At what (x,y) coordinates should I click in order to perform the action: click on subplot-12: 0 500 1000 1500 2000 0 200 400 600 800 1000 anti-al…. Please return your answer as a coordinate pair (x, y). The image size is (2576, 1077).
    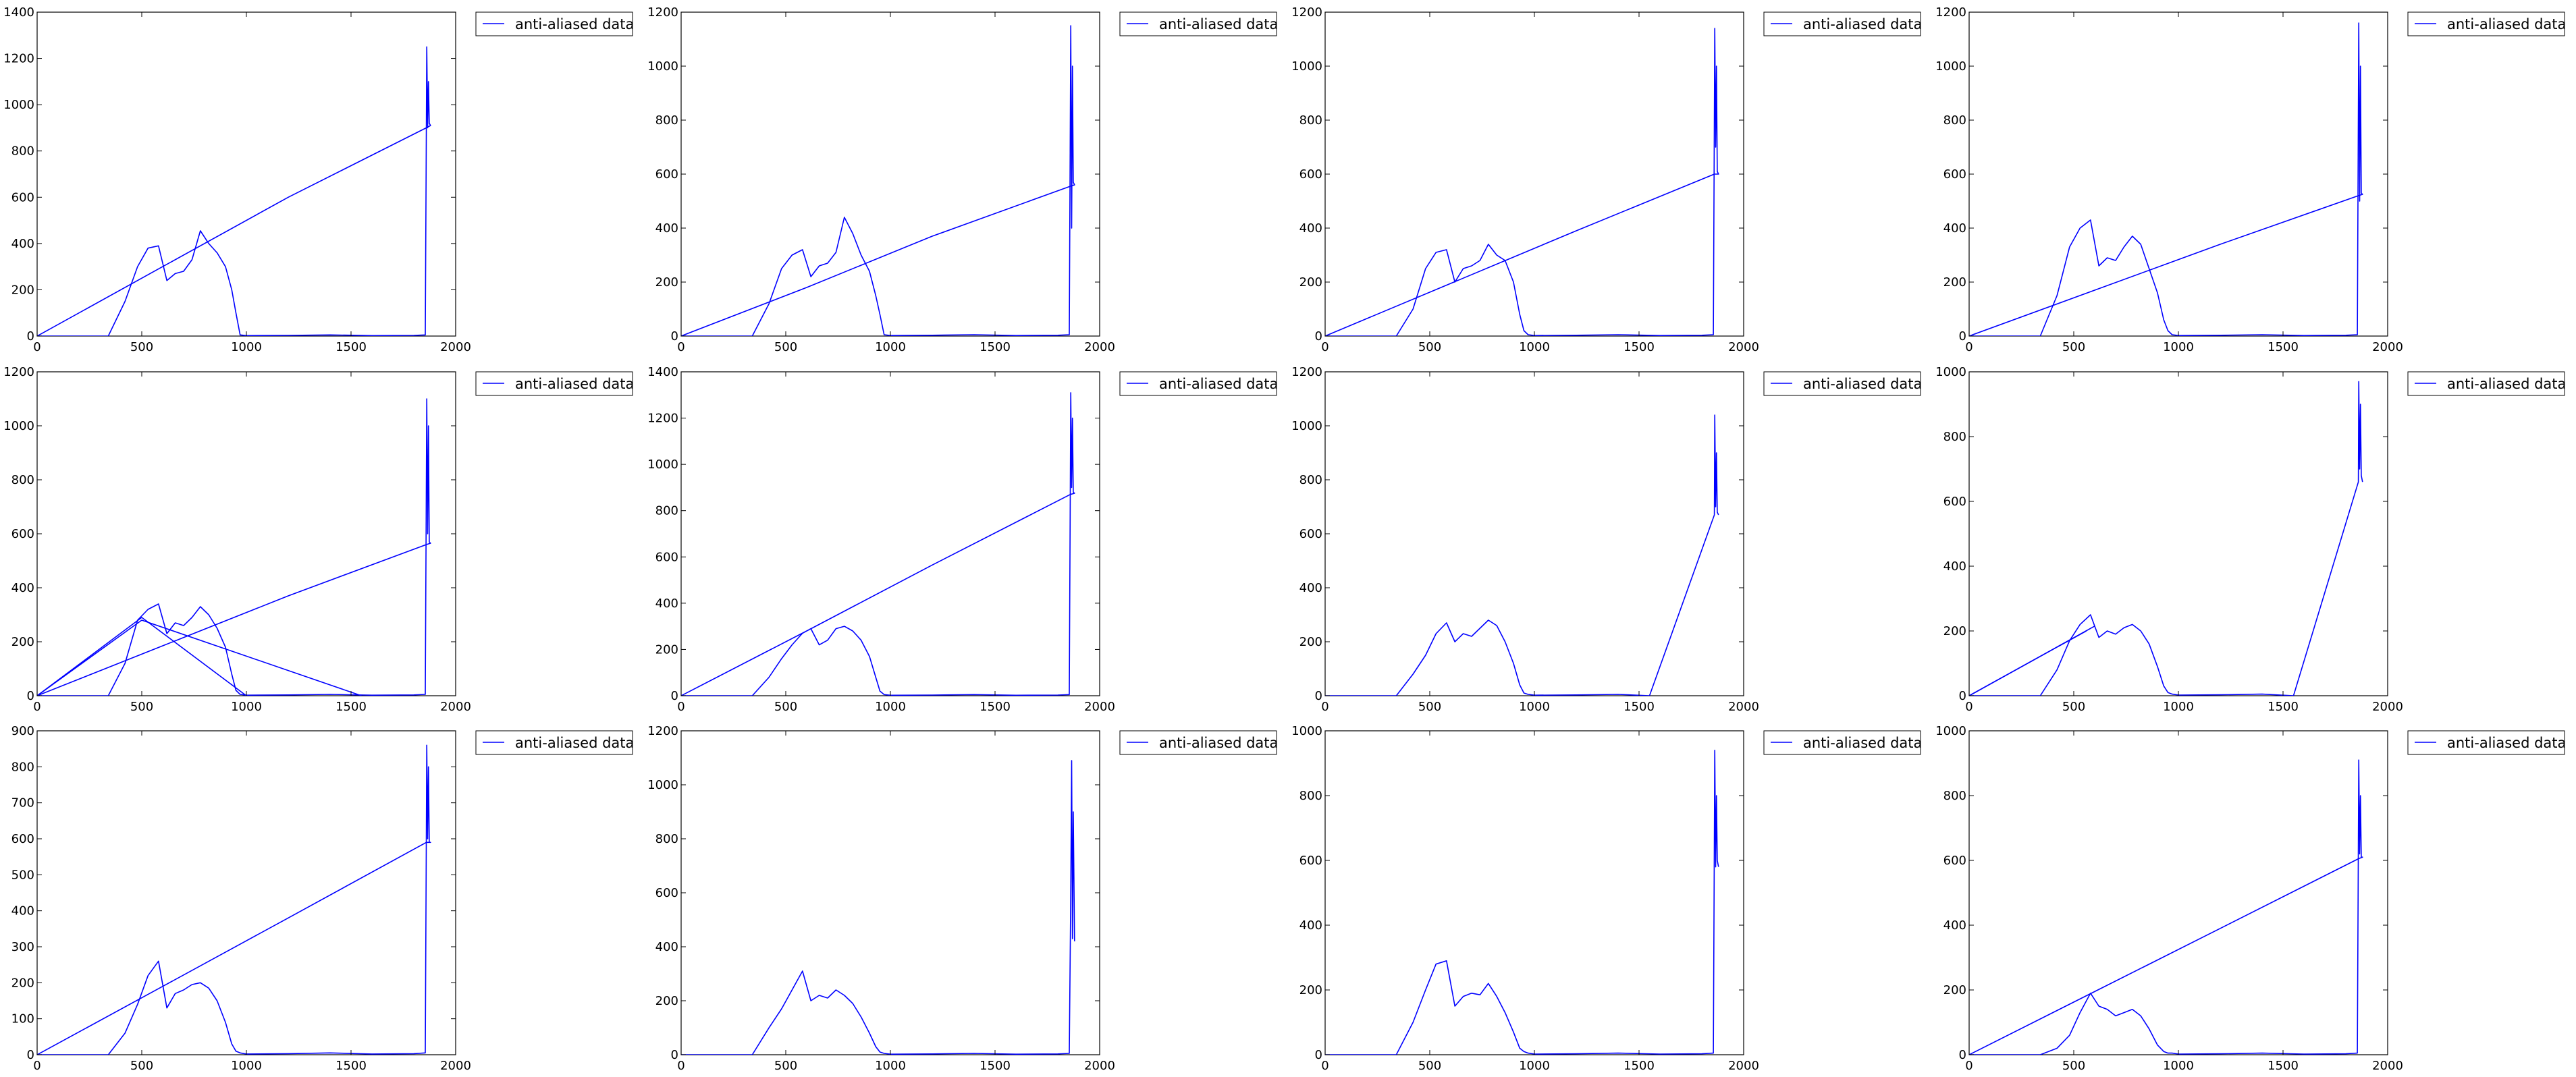
    Looking at the image, I should click on (2250, 899).